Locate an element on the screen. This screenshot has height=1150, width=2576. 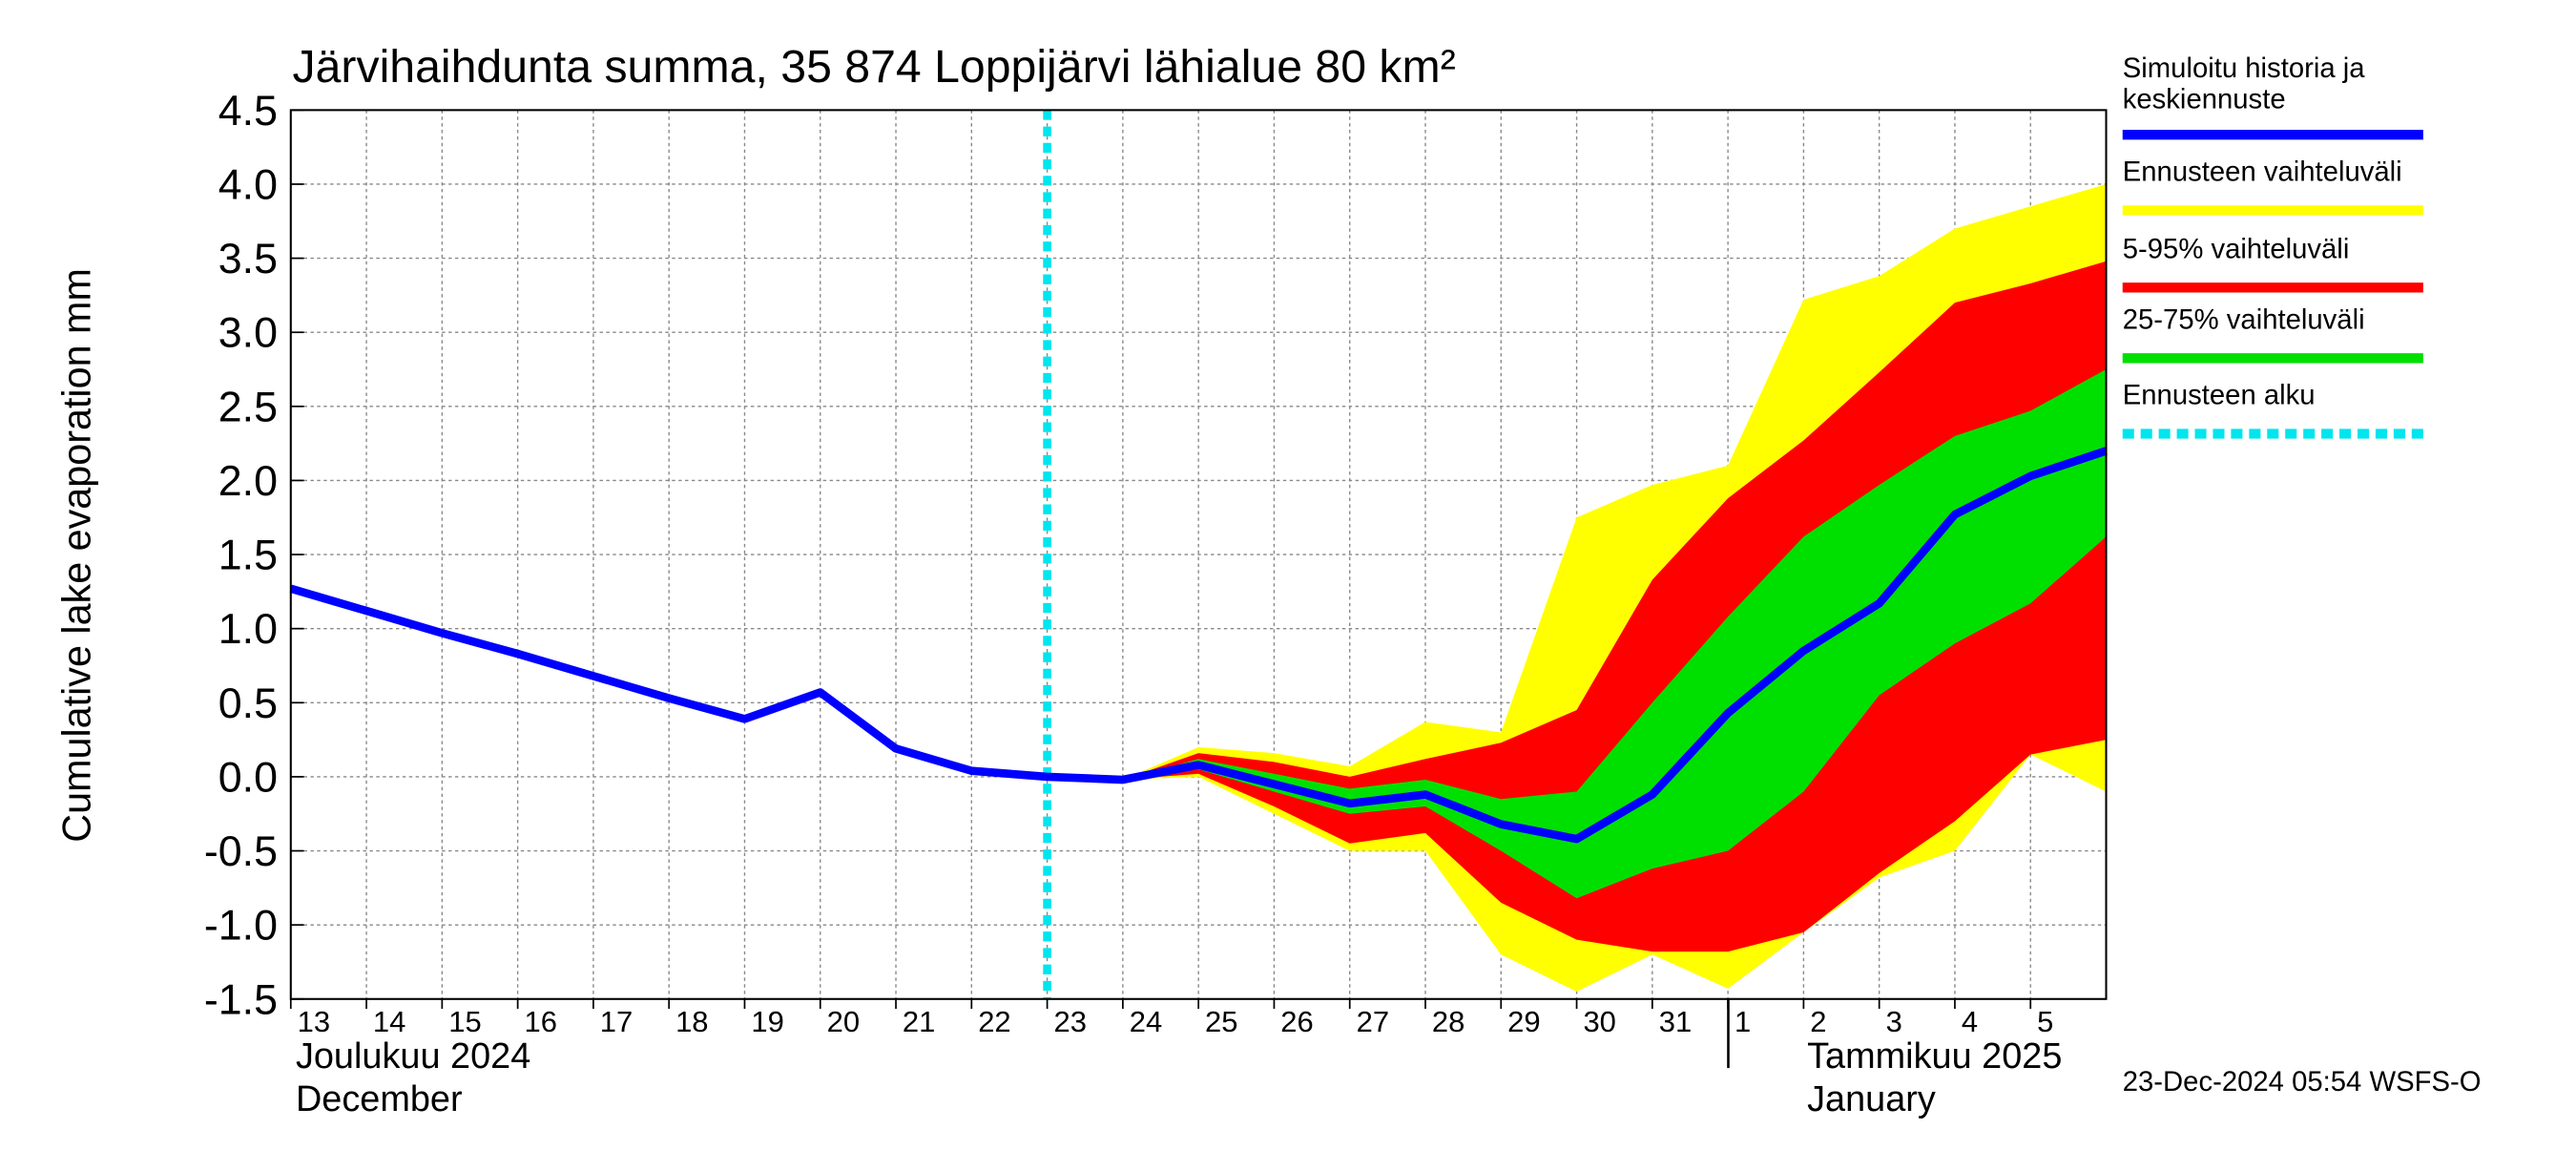
y-tick-label: 4.0 is located at coordinates (248, 184).